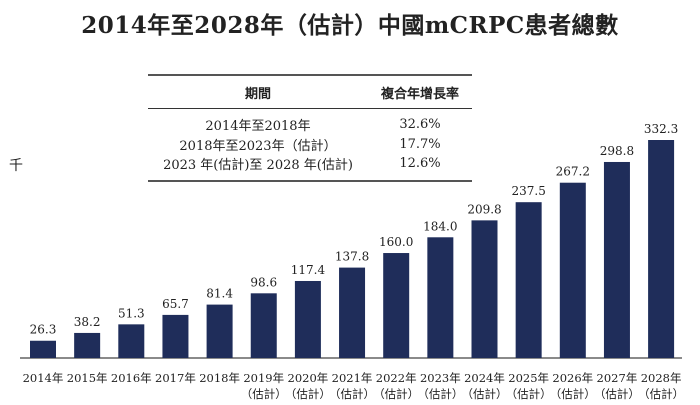 Image resolution: width=700 pixels, height=405 pixels. What do you see at coordinates (219, 378) in the screenshot?
I see `x-tick-label: 2018年` at bounding box center [219, 378].